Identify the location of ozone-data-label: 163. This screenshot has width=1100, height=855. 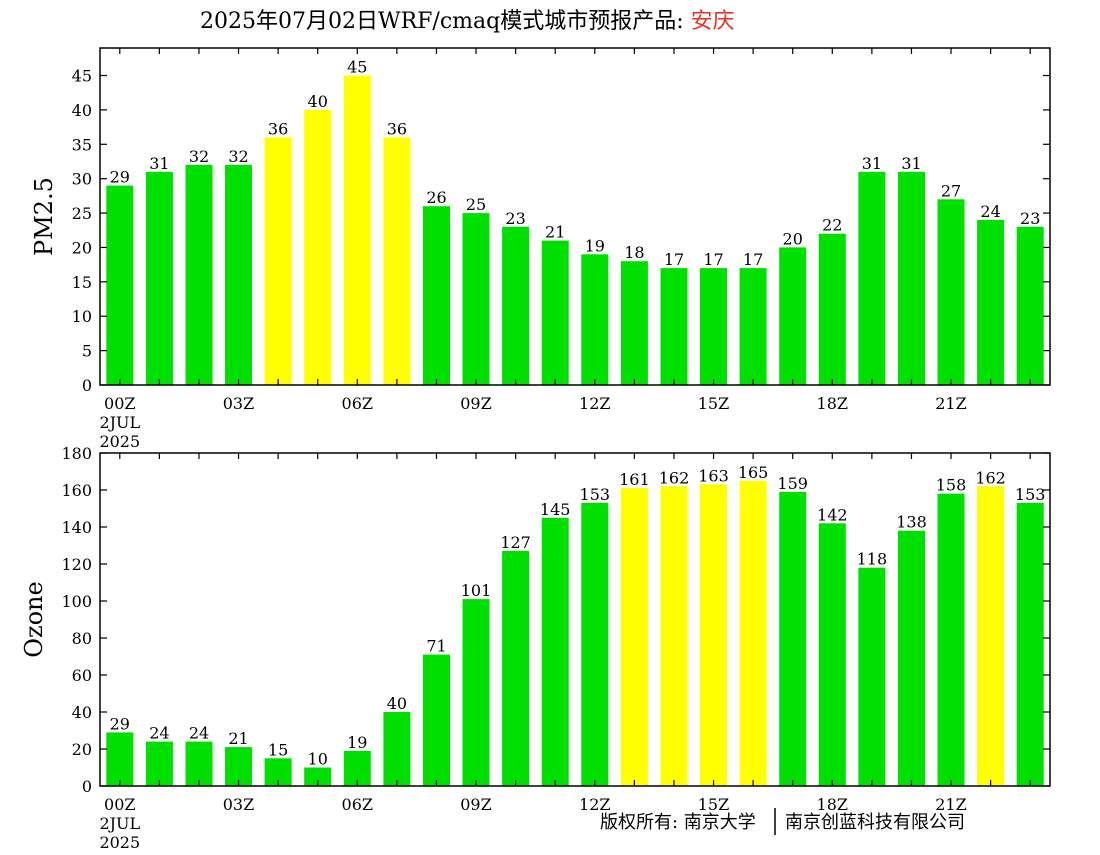
(713, 475).